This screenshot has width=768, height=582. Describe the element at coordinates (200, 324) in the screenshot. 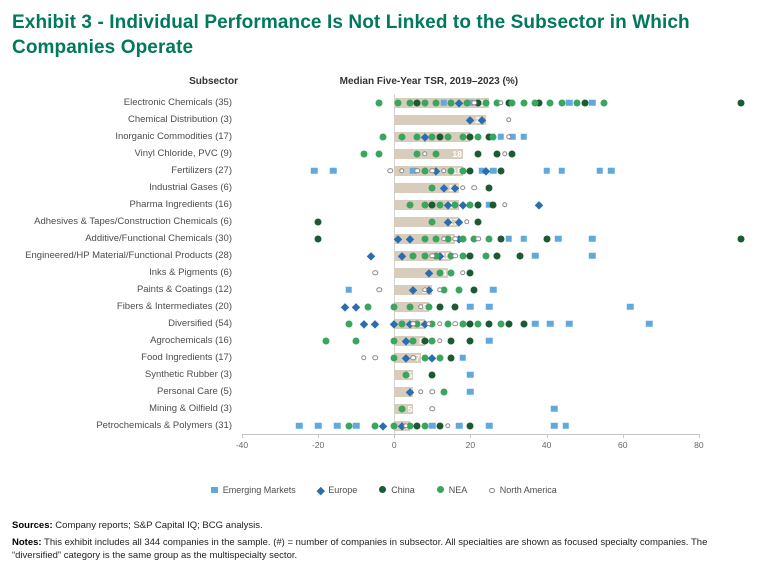

I see `row-label: Diversified (54)` at that location.